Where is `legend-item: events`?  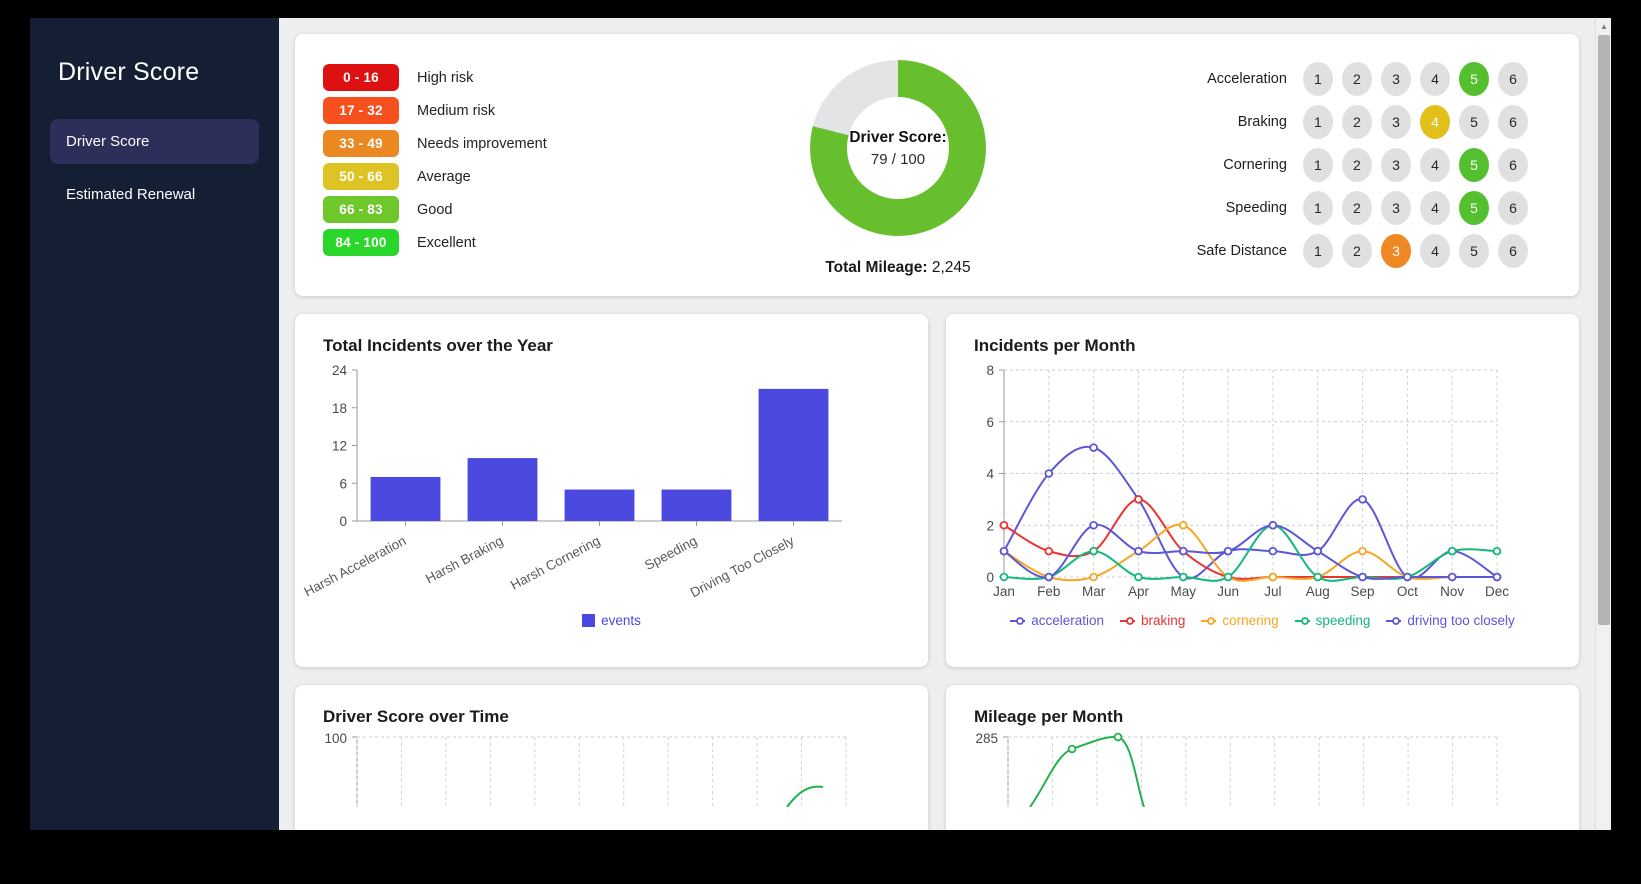
legend-item: events is located at coordinates (611, 620).